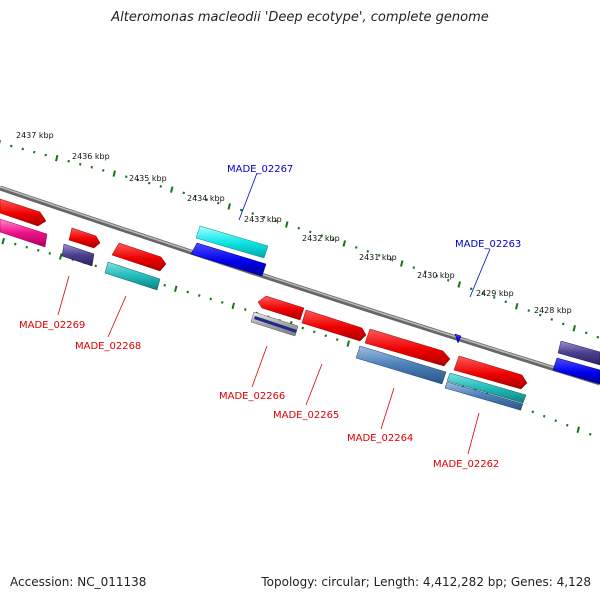 This screenshot has height=600, width=600. Describe the element at coordinates (52, 325) in the screenshot. I see `gene-label-made-02269: MADE_02269` at that location.